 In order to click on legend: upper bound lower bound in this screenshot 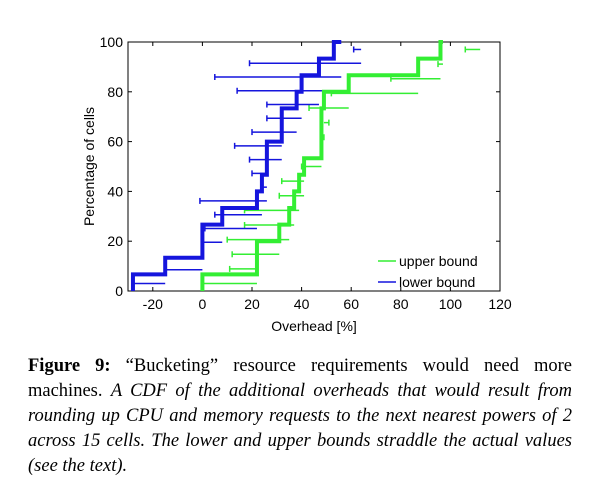, I will do `click(428, 271)`.